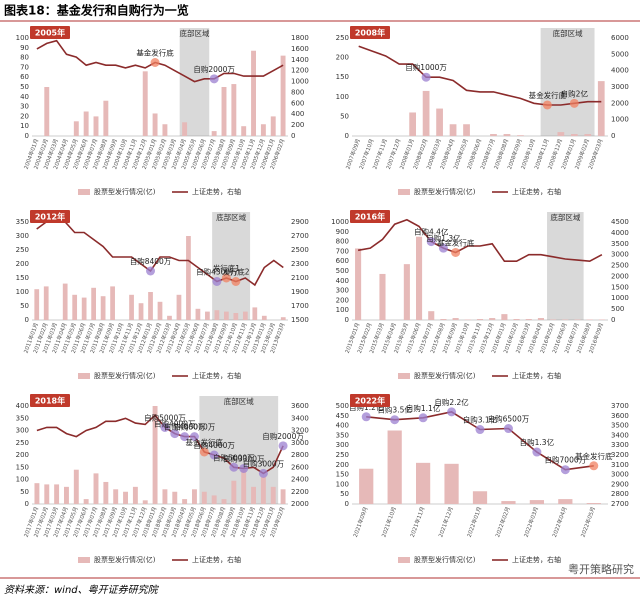 The image size is (640, 599). What do you see at coordinates (300, 60) in the screenshot?
I see `y2-tick-label: 1400` at bounding box center [300, 60].